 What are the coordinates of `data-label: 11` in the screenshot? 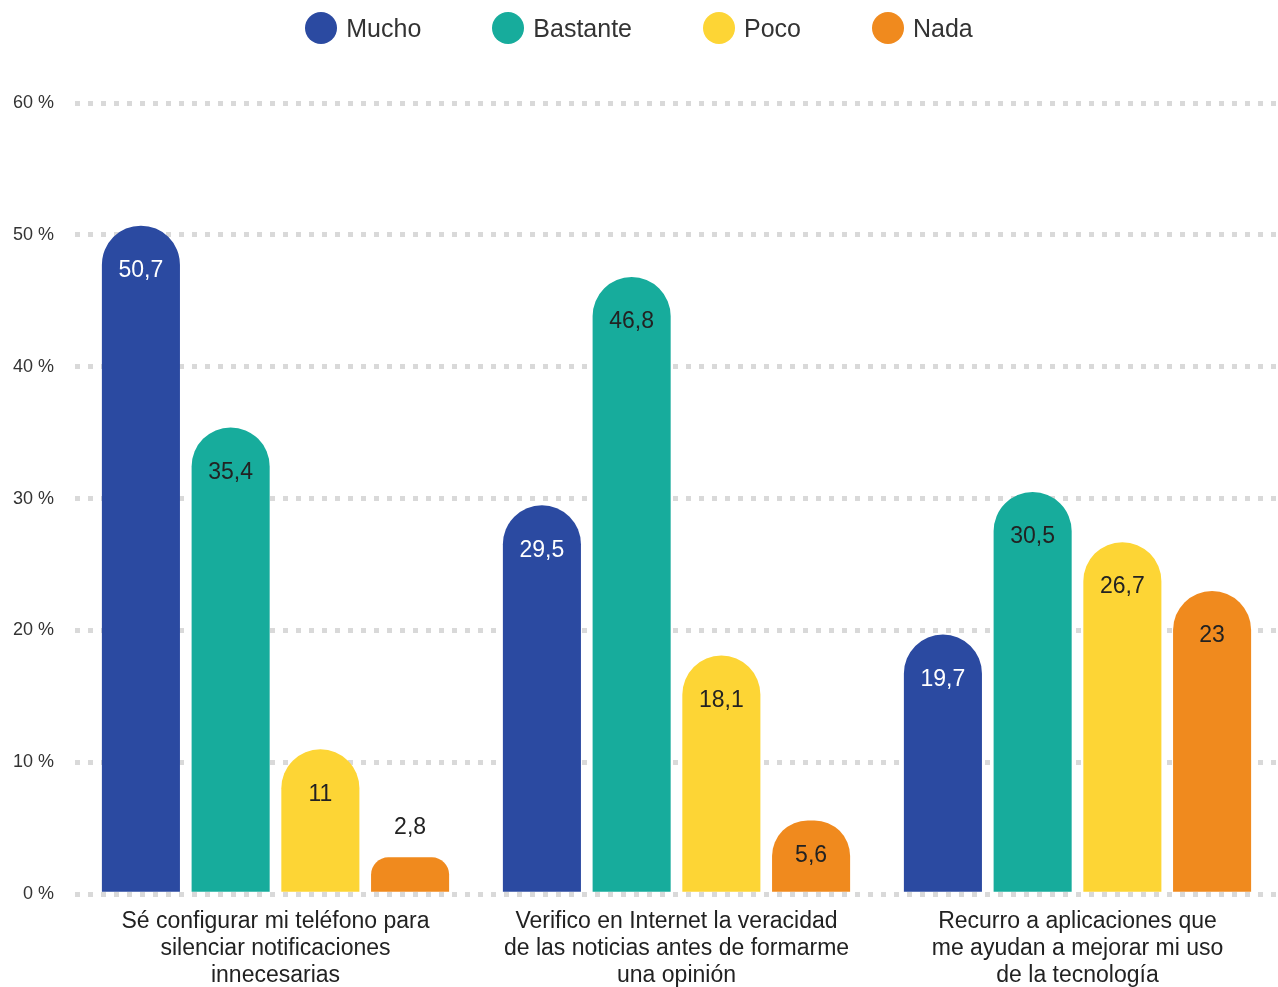 It's located at (320, 792).